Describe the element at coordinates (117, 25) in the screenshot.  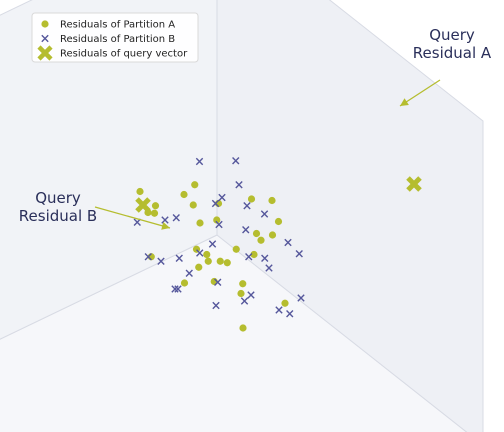
I see `legend-label: Residuals of Partition A` at that location.